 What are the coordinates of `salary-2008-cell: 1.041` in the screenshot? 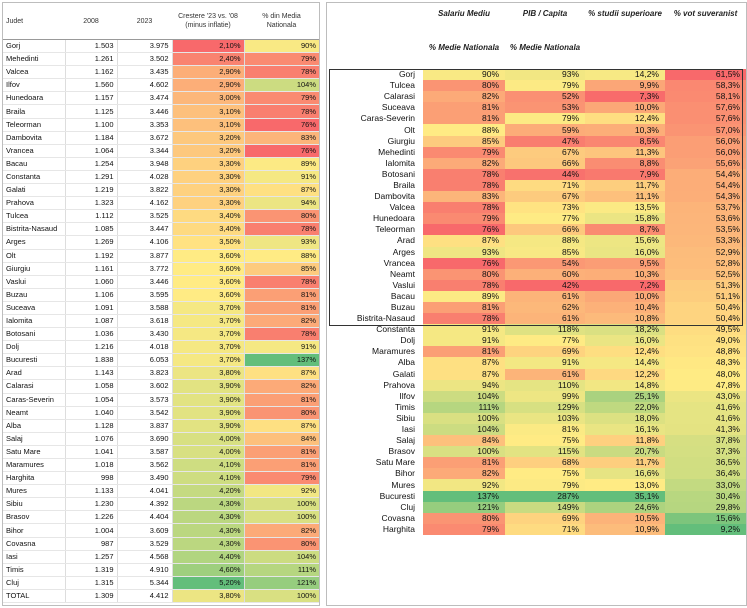 It's located at (90, 452).